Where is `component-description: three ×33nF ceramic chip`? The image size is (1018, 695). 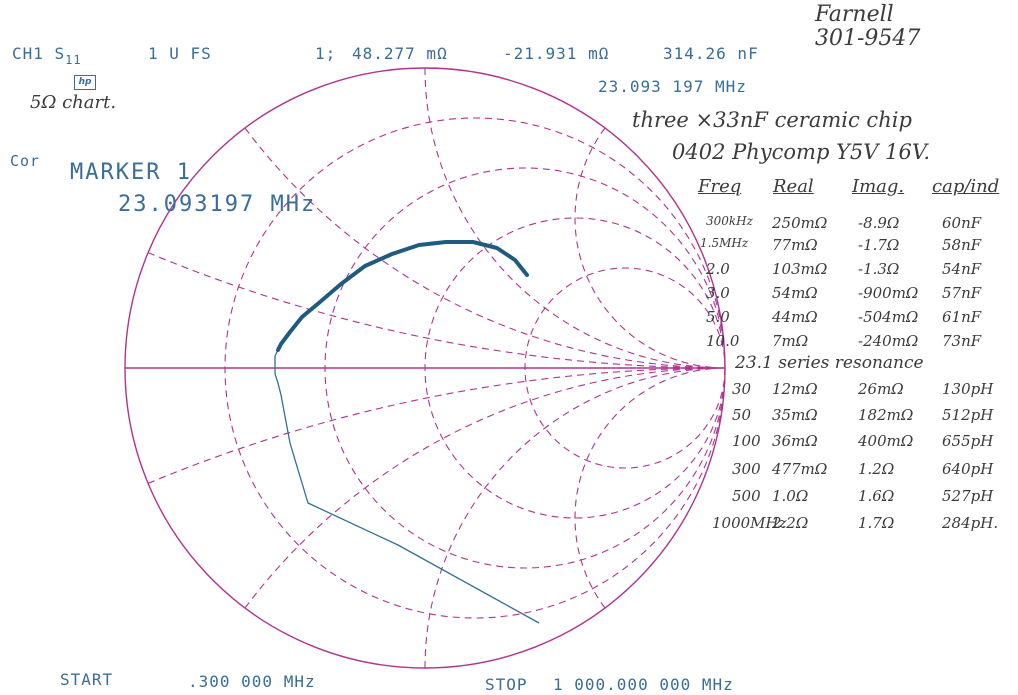
component-description: three ×33nF ceramic chip is located at coordinates (772, 120).